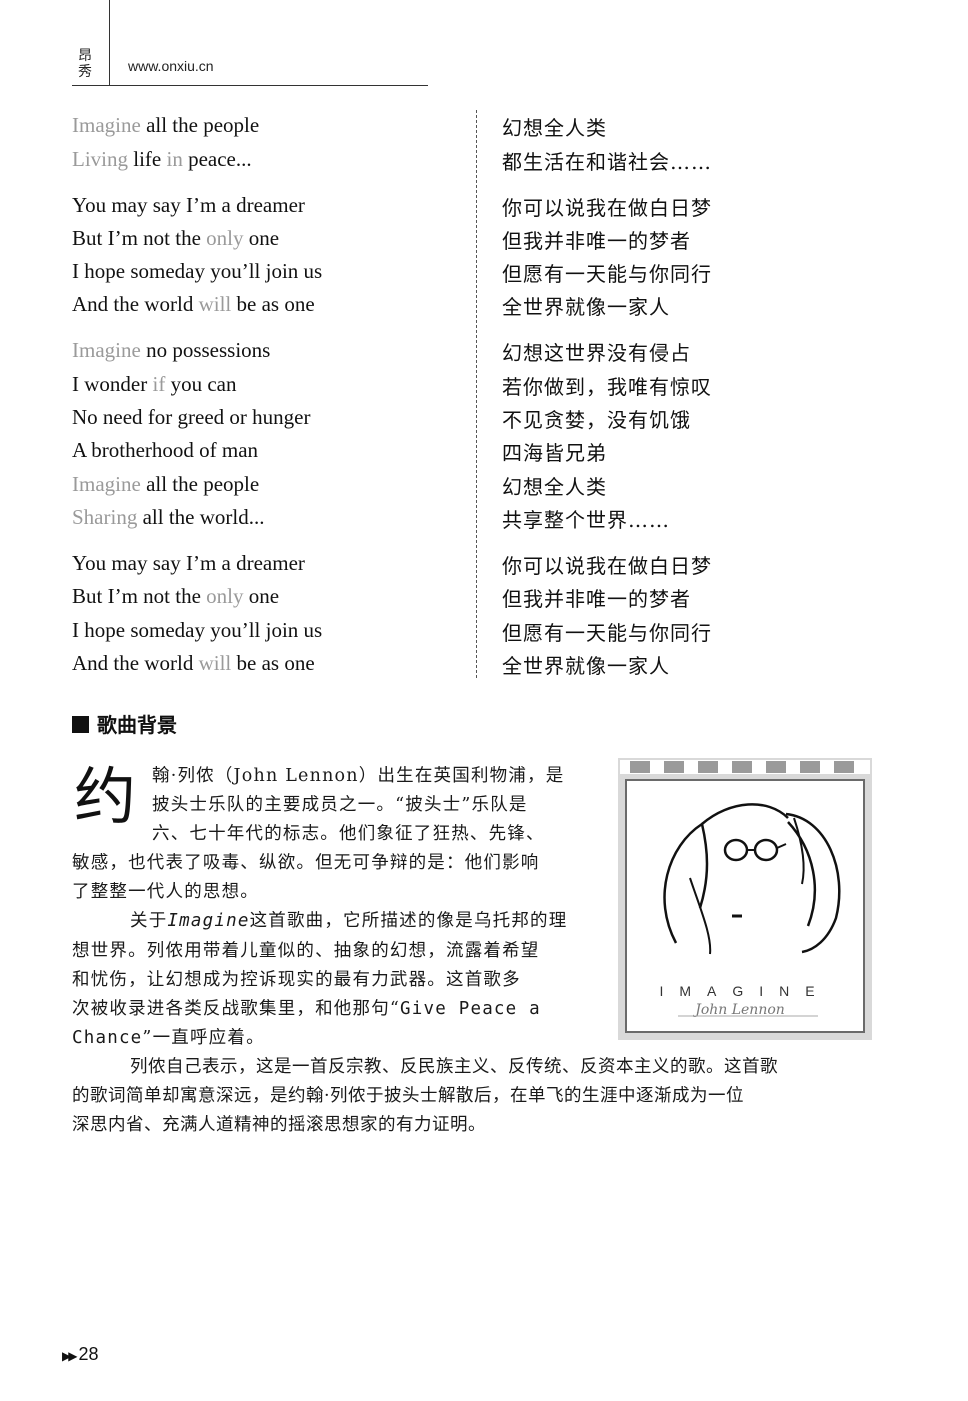  Describe the element at coordinates (596, 420) in the screenshot. I see `lyric-line-cn: 不见贪婪，没有饥饿` at that location.